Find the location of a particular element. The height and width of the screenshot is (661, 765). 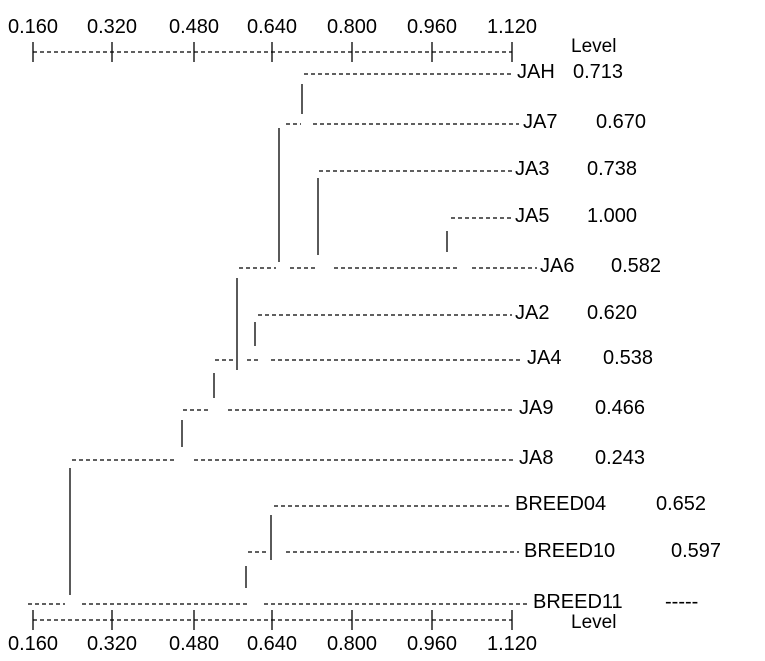

leaf-level: 0.670 is located at coordinates (621, 122).